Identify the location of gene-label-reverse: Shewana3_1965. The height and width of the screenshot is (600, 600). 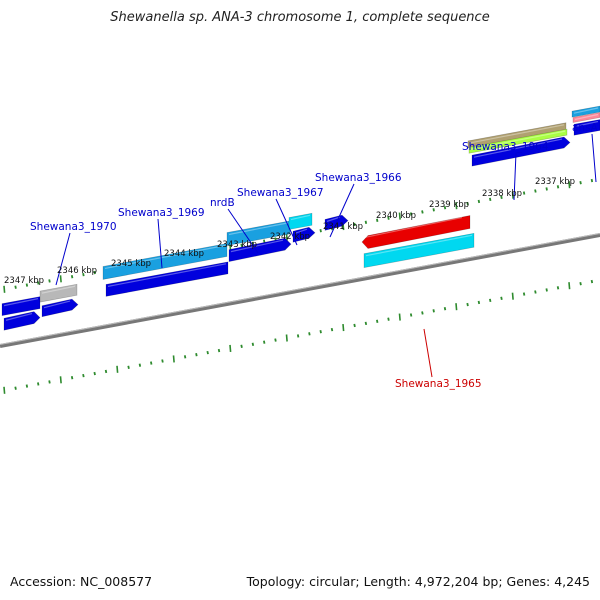
(438, 384).